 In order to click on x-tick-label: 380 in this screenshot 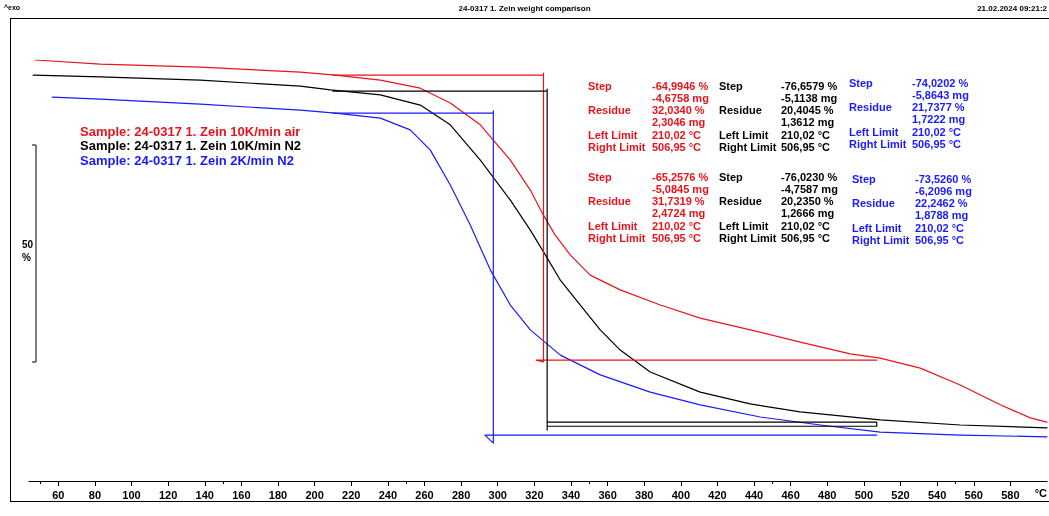, I will do `click(644, 494)`.